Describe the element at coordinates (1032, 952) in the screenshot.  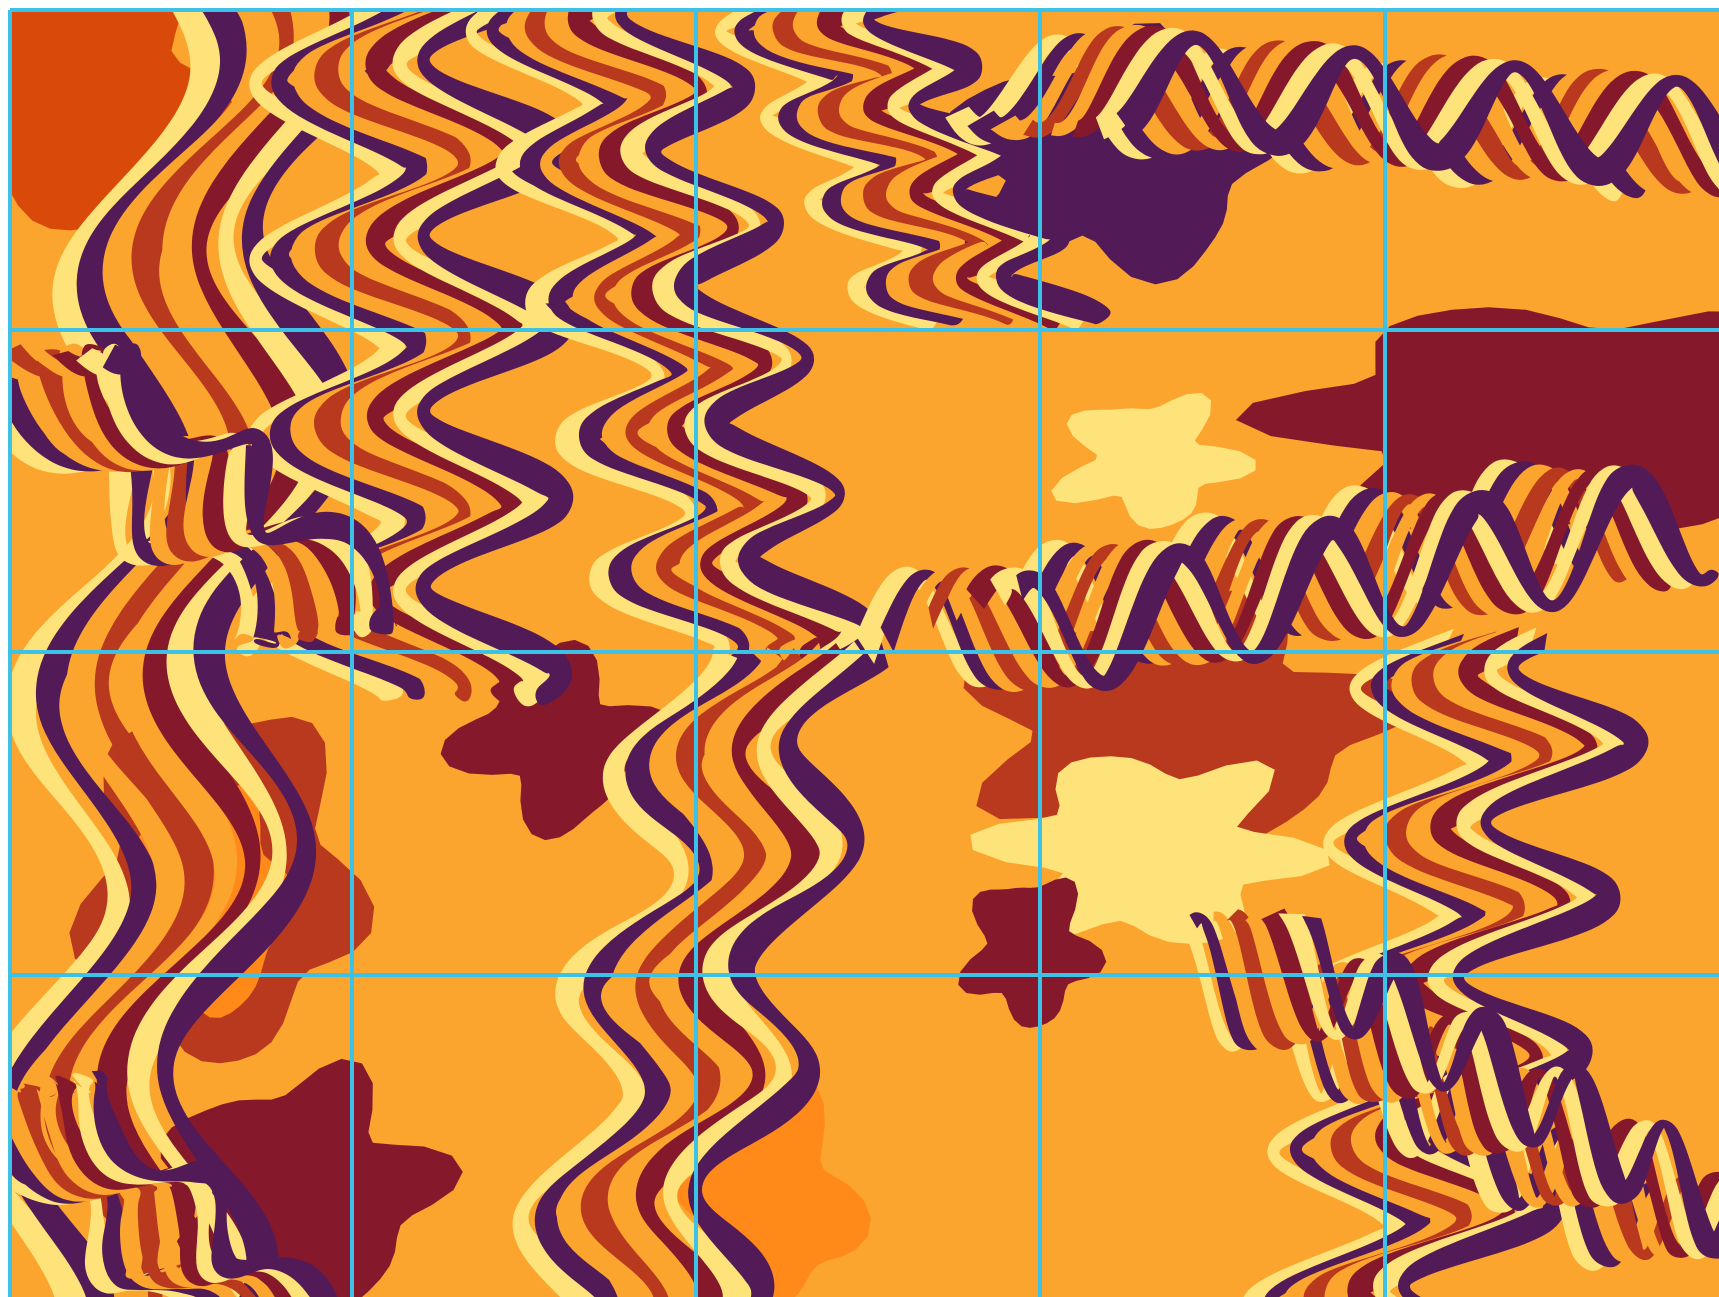
I see `art-blob-maroon-small` at that location.